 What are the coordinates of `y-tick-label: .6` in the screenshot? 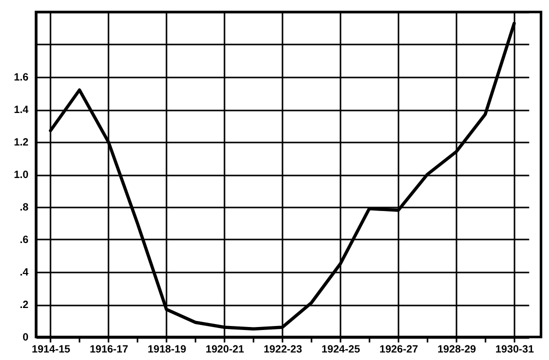 It's located at (24, 240).